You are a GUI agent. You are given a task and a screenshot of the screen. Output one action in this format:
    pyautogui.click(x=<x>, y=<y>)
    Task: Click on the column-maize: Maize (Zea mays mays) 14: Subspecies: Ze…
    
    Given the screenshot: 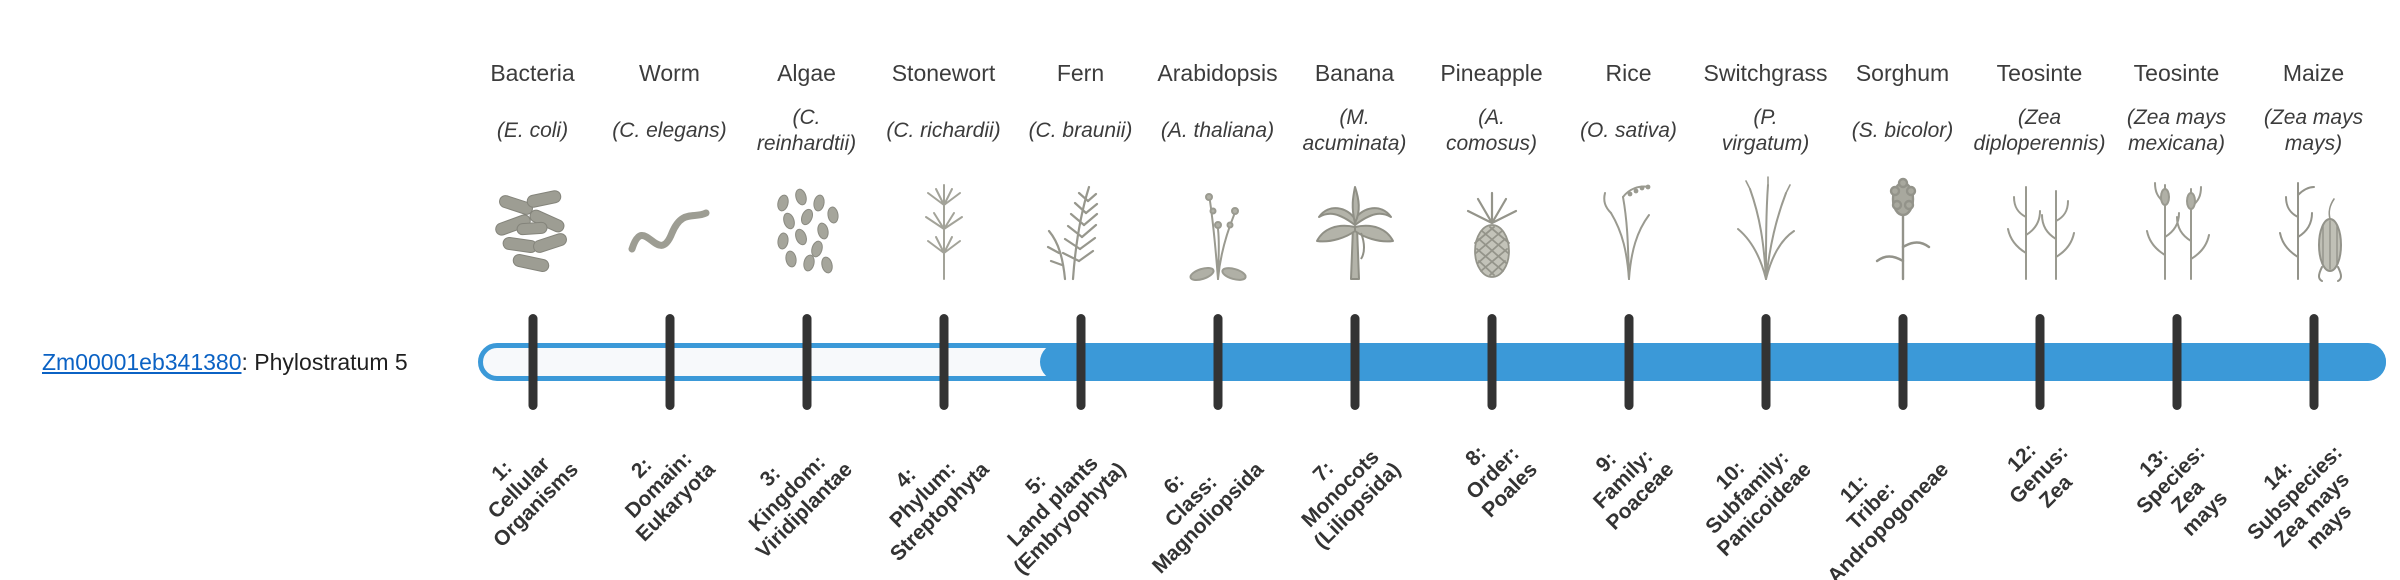 What is the action you would take?
    pyautogui.click(x=2312, y=290)
    